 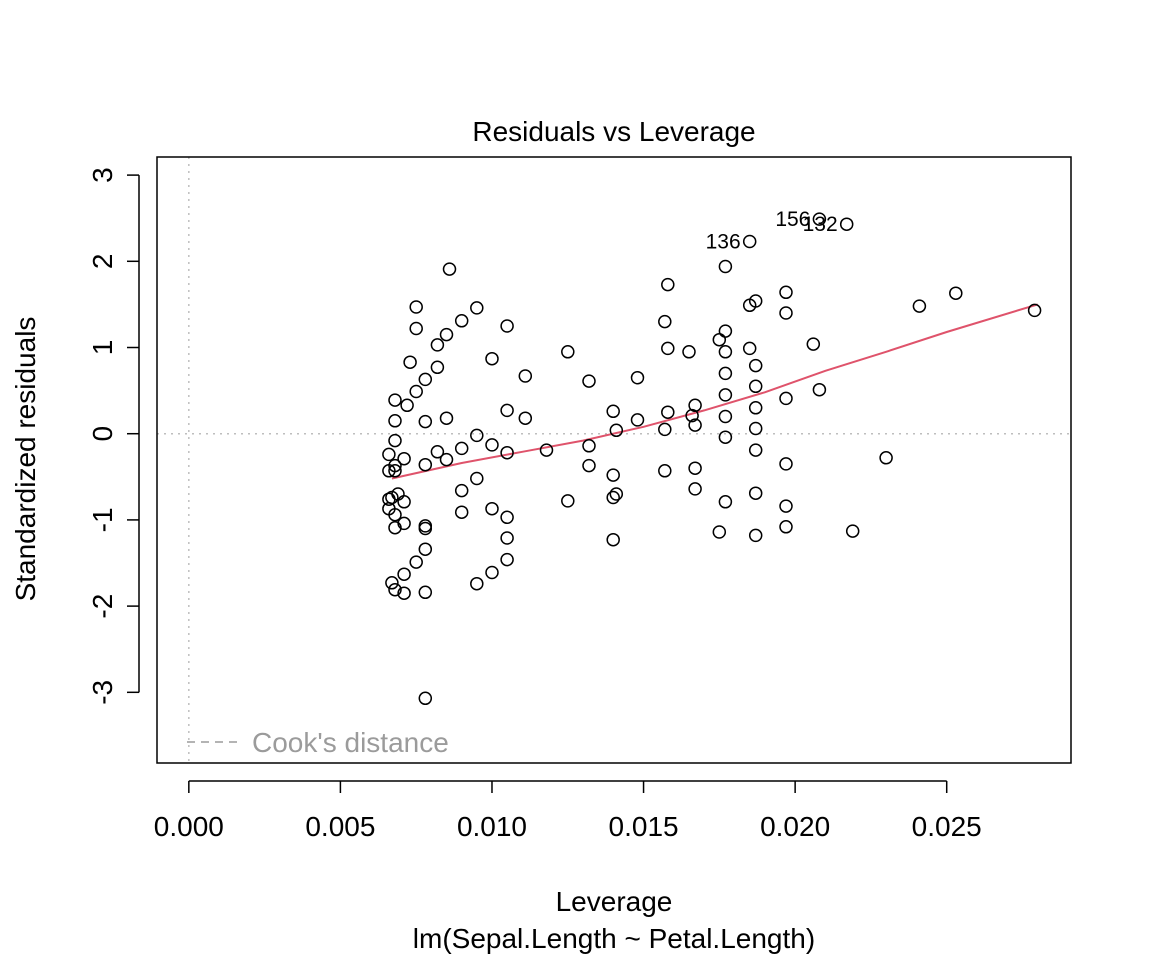 I want to click on point-id-label: 132, so click(x=820, y=224).